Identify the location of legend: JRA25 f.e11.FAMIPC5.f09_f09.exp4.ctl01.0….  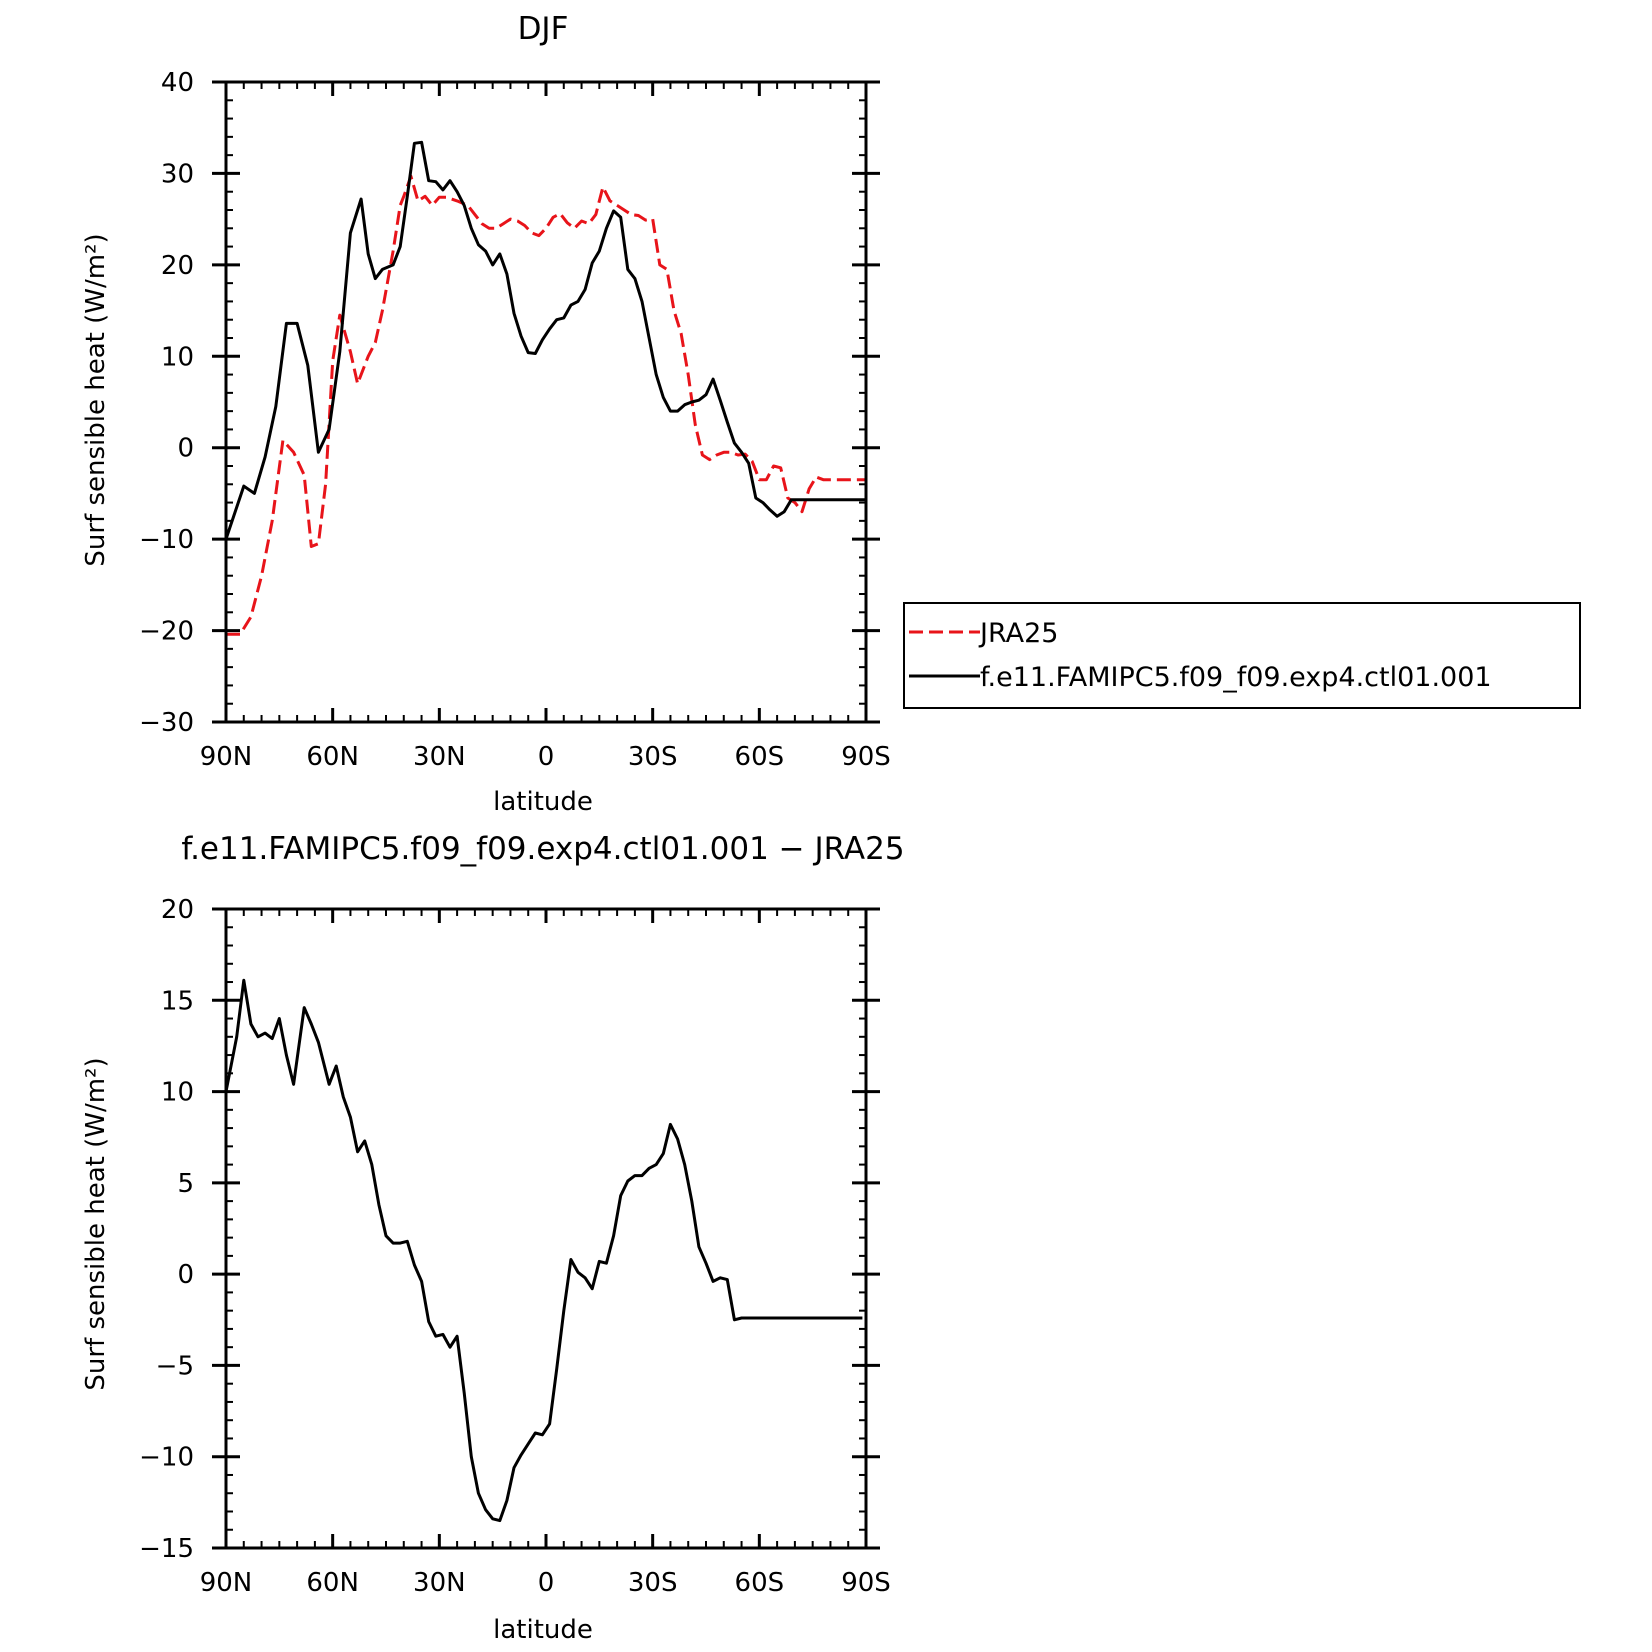
(1242, 655).